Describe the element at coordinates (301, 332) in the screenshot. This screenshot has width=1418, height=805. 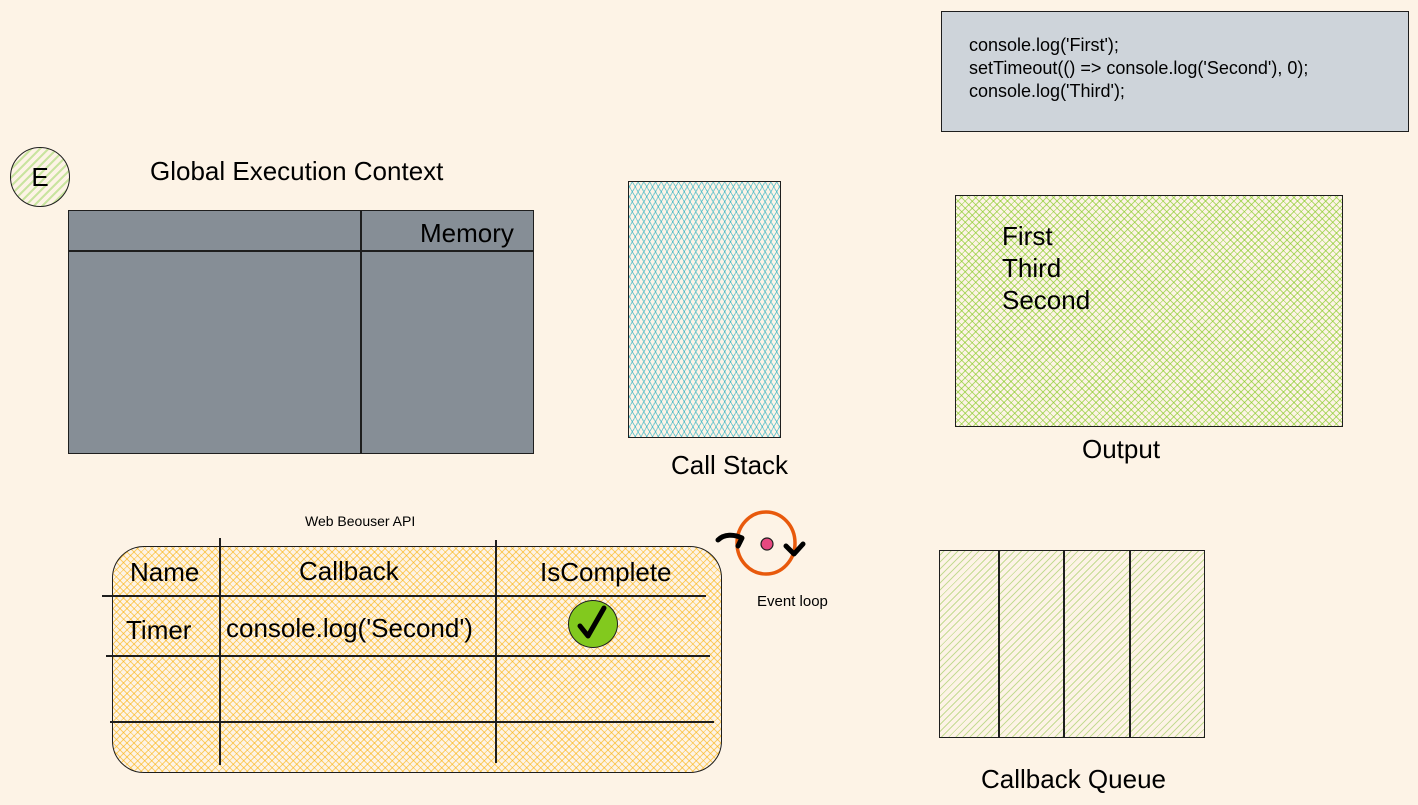
I see `global-execution-context-table: Memory` at that location.